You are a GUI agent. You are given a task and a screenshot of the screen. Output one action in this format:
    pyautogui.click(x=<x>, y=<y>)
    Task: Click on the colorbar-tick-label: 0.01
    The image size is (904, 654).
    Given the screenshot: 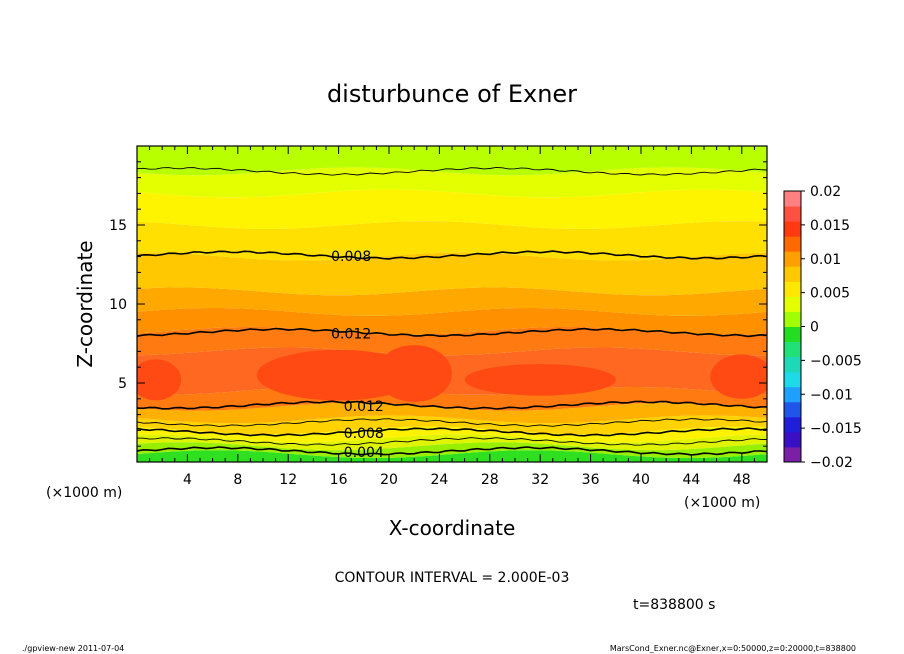 What is the action you would take?
    pyautogui.click(x=825, y=260)
    